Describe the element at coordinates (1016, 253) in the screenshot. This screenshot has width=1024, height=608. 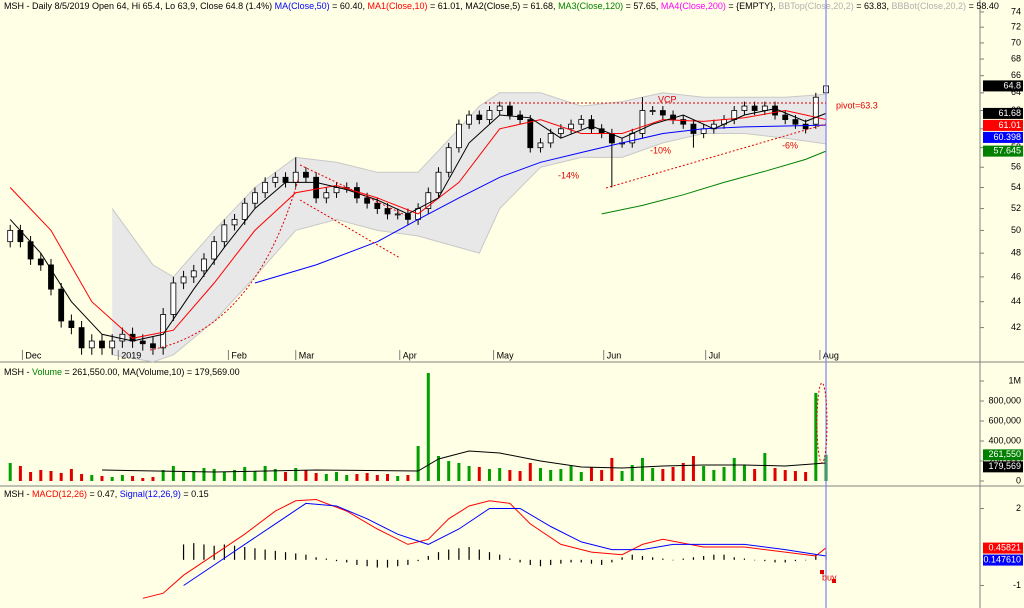
I see `y-tick-label: 48` at that location.